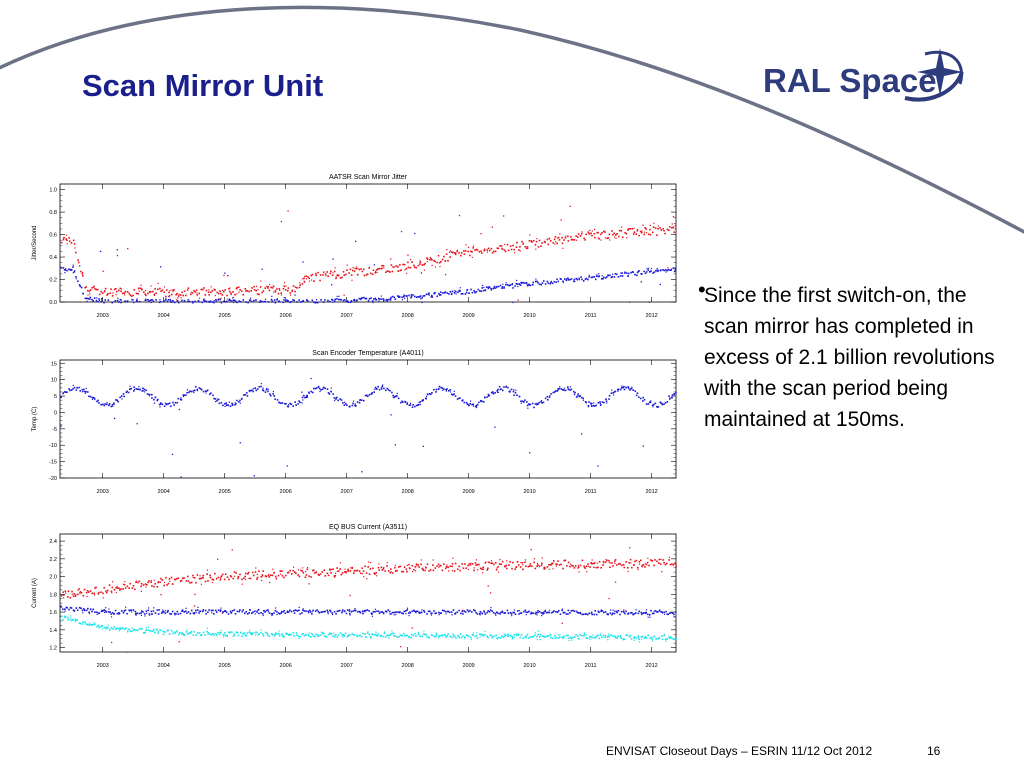  What do you see at coordinates (35, 242) in the screenshot?
I see `y-axis-label: Jitter/Second` at bounding box center [35, 242].